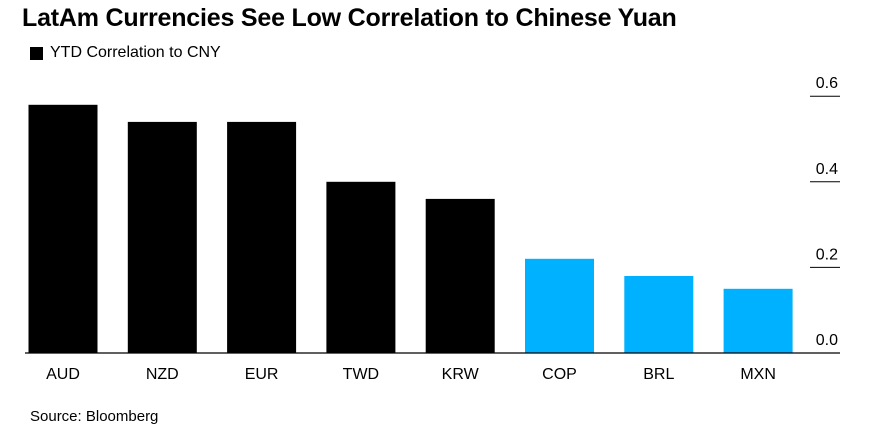  I want to click on y-tick-label-0-4: 0.4, so click(827, 169).